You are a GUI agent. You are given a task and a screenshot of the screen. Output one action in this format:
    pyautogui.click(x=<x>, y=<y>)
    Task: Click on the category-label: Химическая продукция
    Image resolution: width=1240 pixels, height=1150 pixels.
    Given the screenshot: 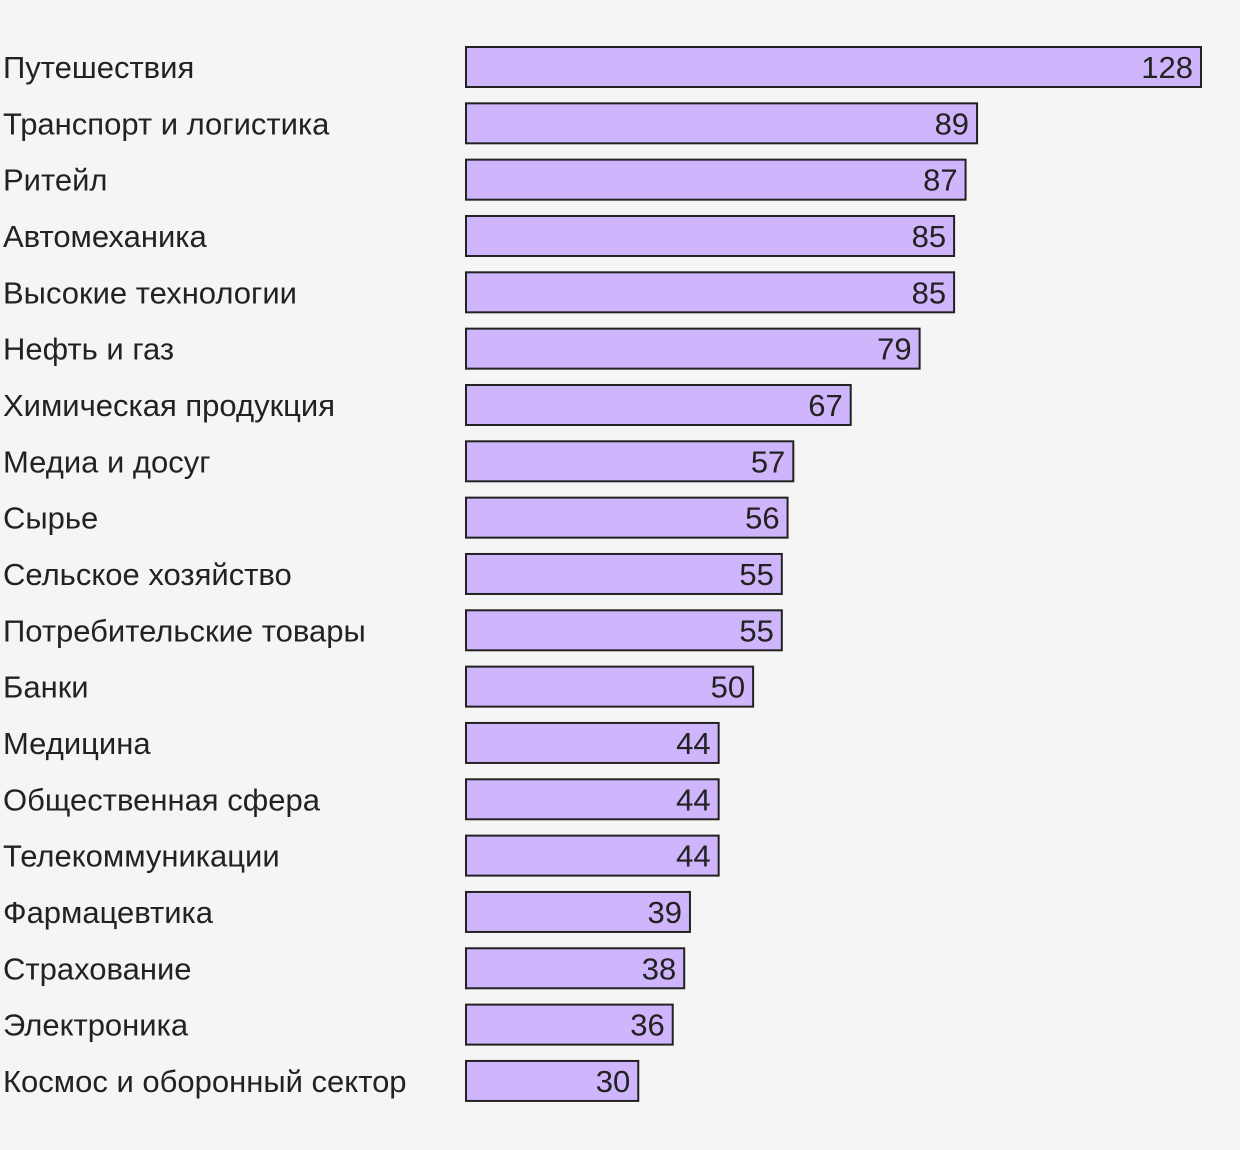 What is the action you would take?
    pyautogui.click(x=169, y=405)
    